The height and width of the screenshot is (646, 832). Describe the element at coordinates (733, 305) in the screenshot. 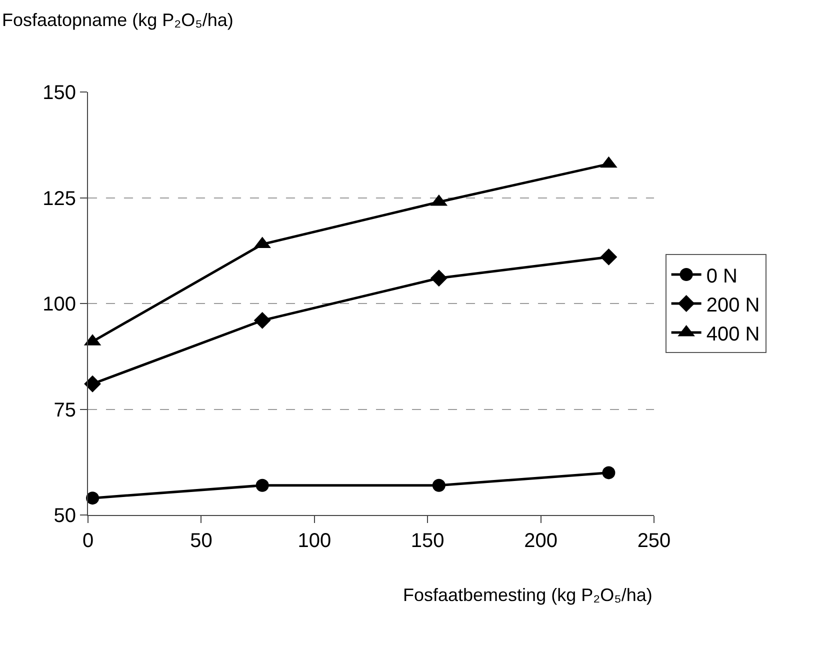

I see `legend-label: 200 N` at that location.